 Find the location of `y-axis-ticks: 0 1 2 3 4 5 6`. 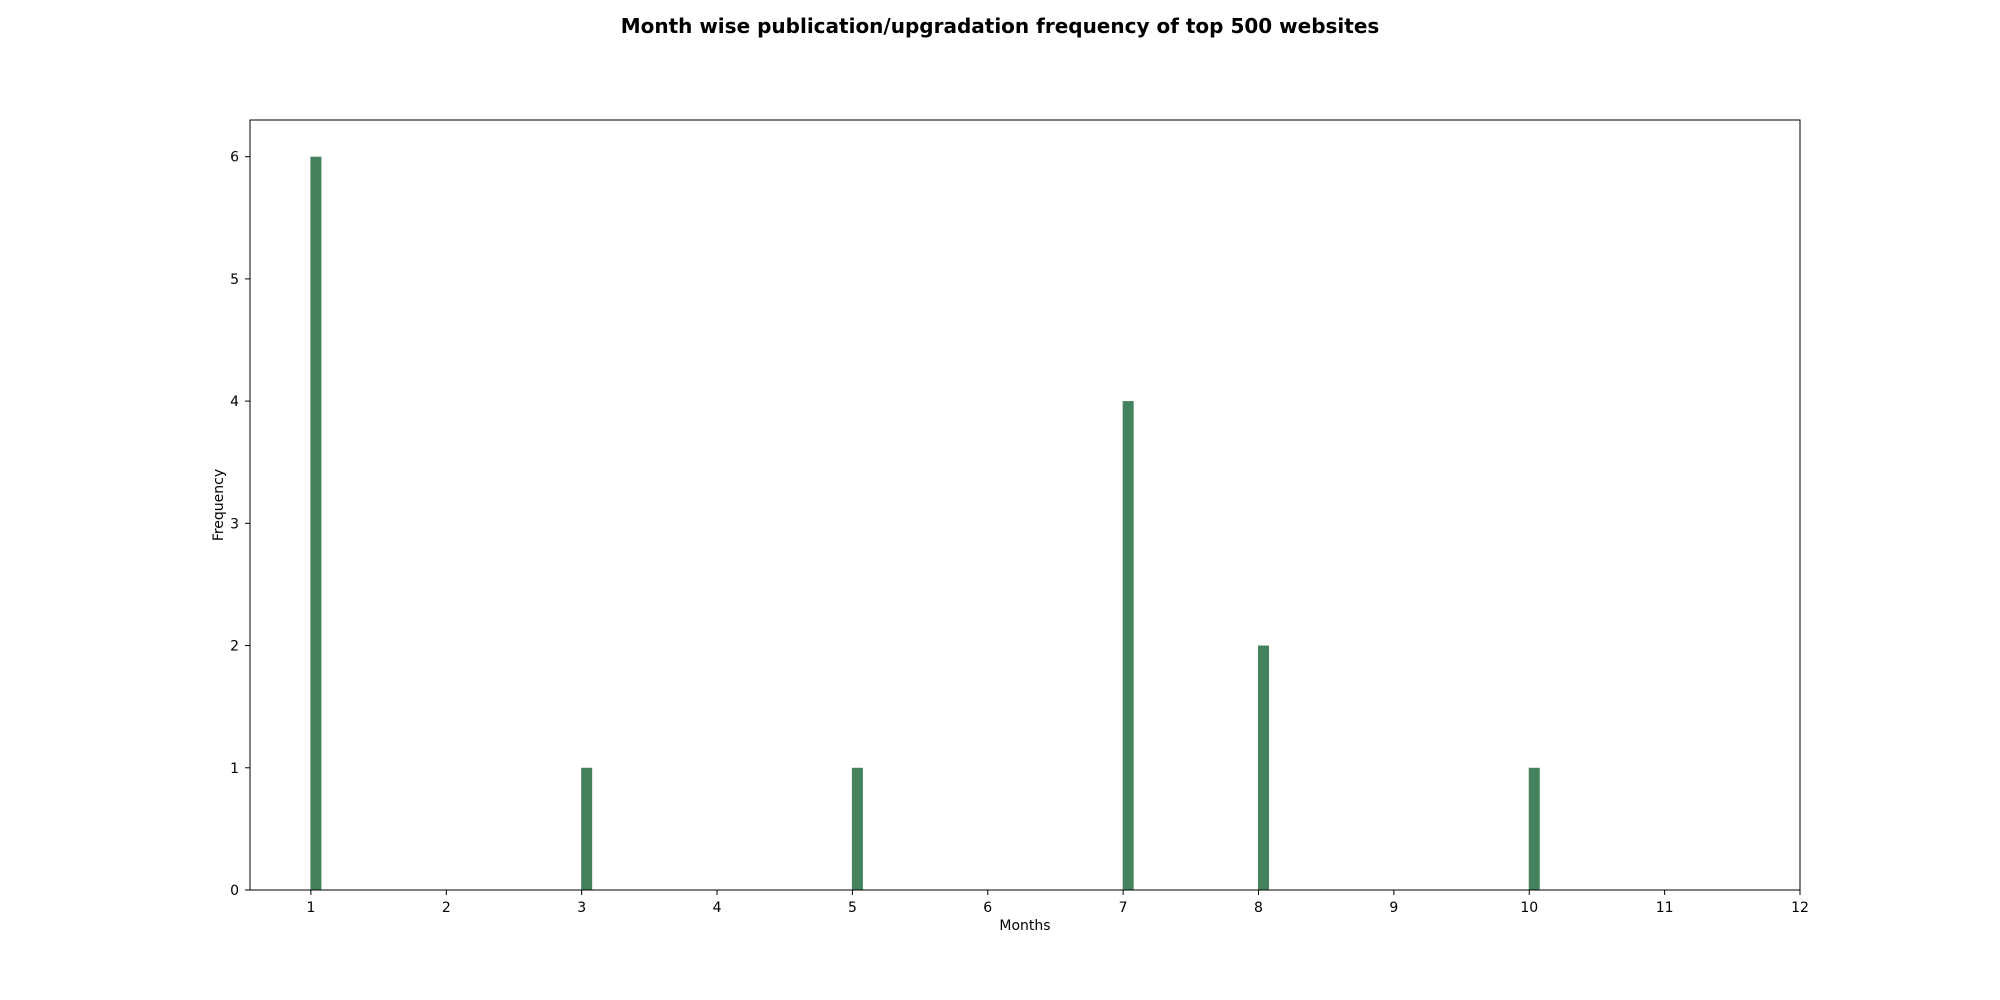

y-axis-ticks: 0 1 2 3 4 5 6 is located at coordinates (240, 524).